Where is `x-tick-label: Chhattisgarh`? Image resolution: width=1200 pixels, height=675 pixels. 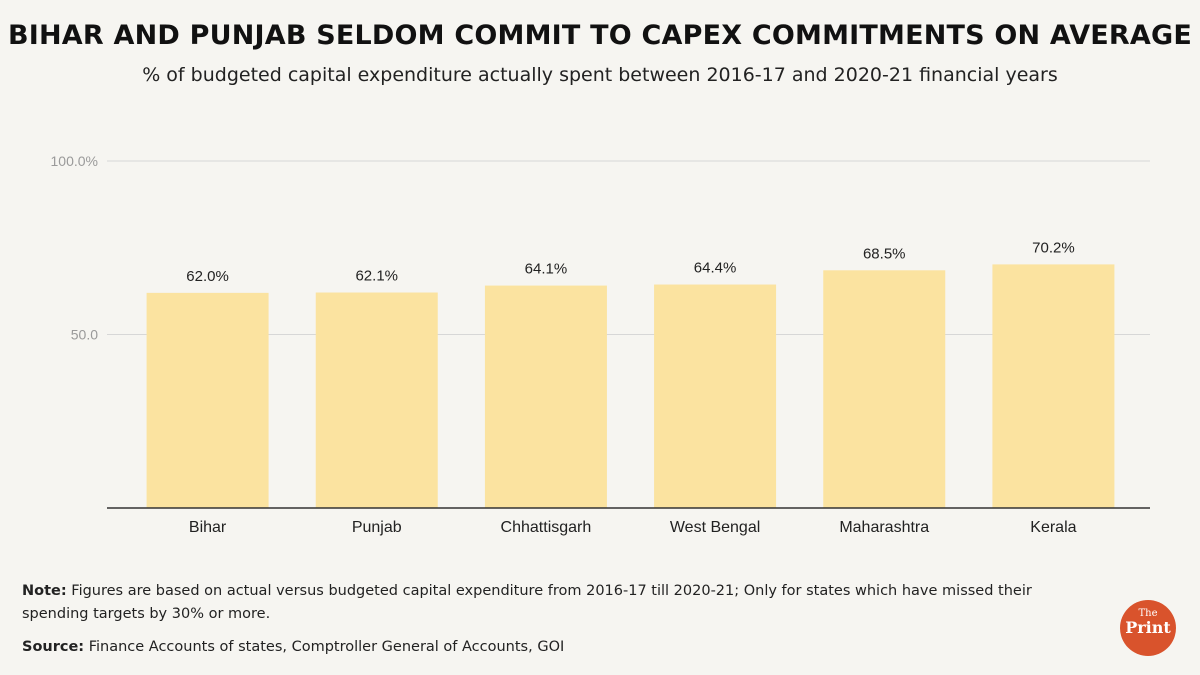 x-tick-label: Chhattisgarh is located at coordinates (546, 527).